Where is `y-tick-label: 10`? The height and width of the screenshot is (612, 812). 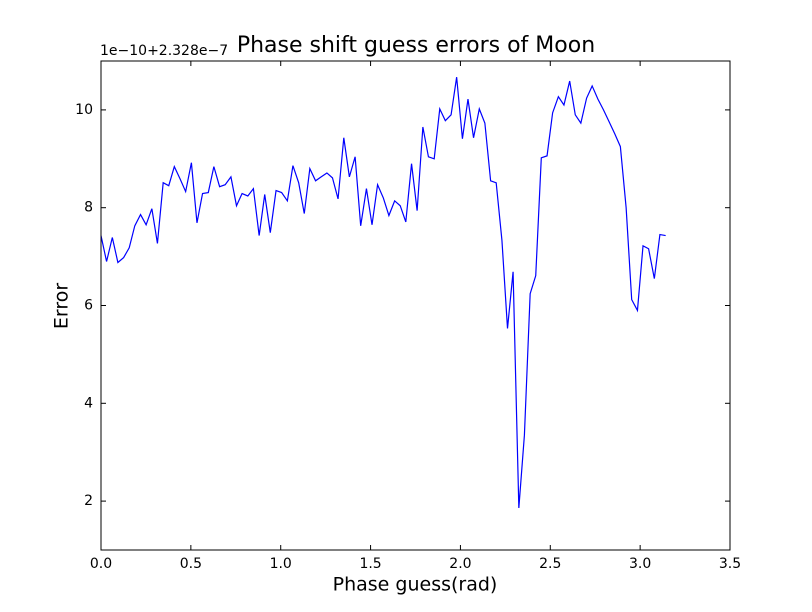 y-tick-label: 10 is located at coordinates (84, 110).